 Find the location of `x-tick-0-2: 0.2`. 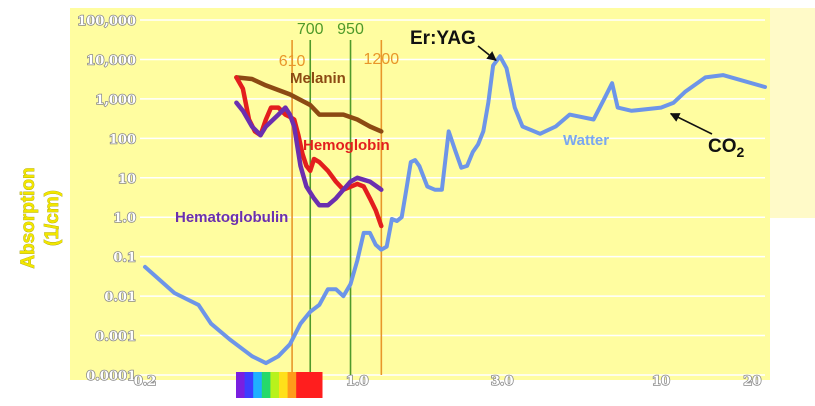

x-tick-0-2: 0.2 is located at coordinates (145, 381).